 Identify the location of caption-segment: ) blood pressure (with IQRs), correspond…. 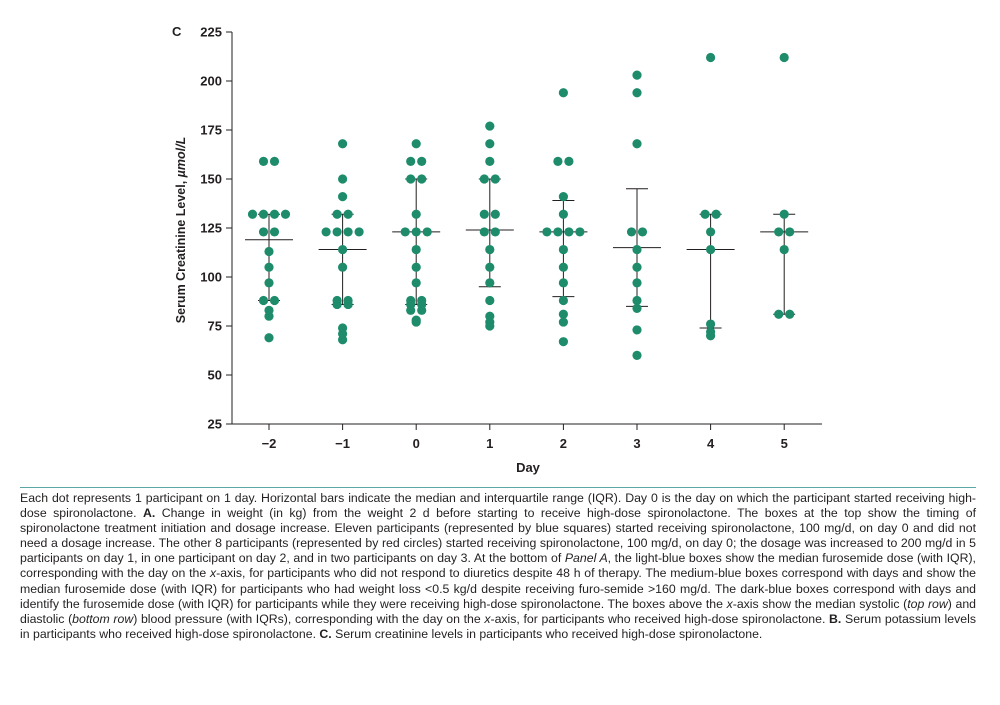
(309, 618).